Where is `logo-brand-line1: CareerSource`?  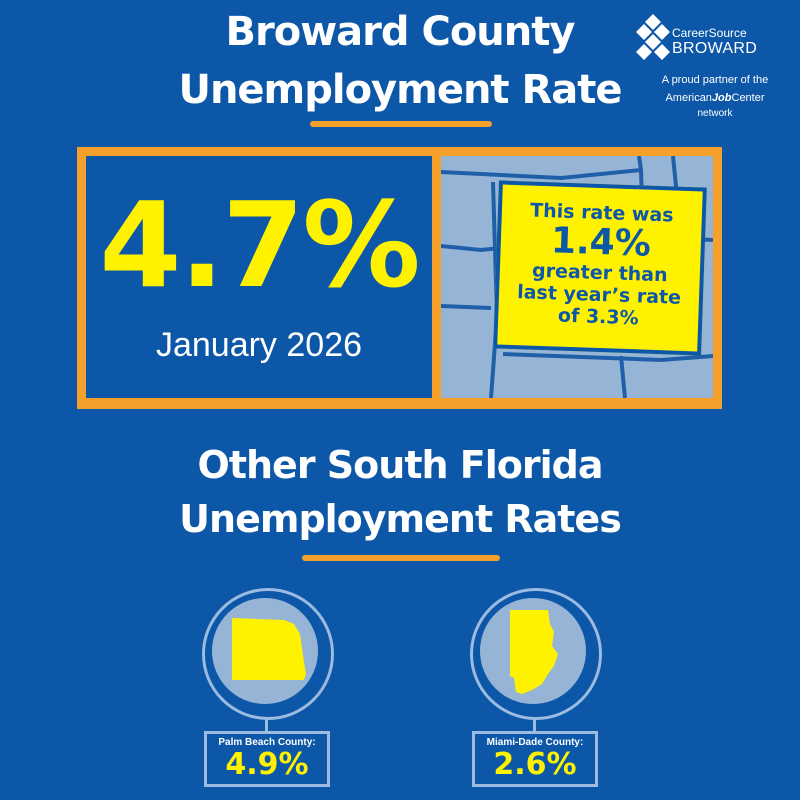 logo-brand-line1: CareerSource is located at coordinates (709, 33).